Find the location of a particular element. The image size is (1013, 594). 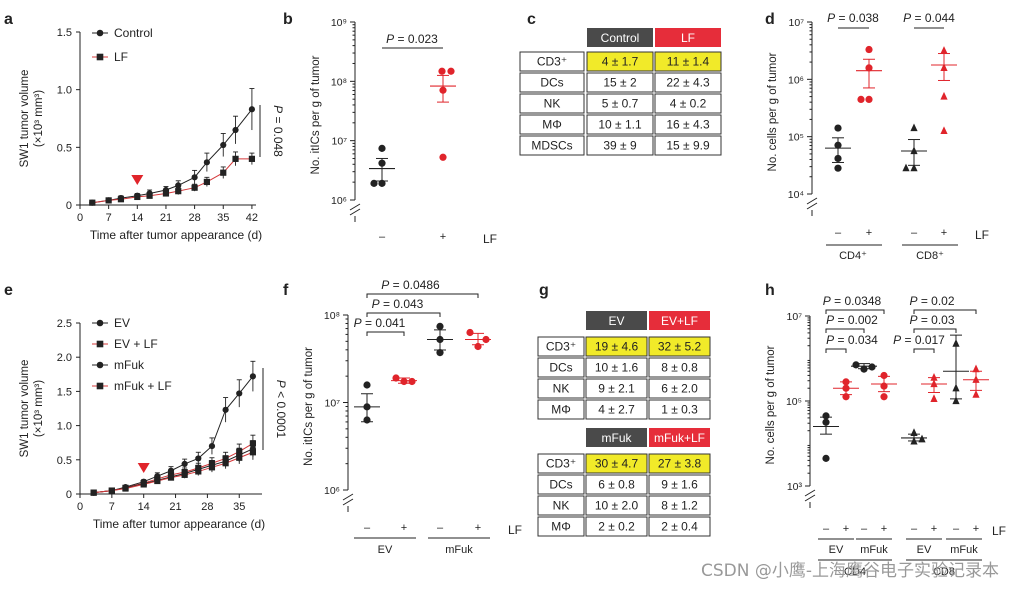

table-value: 2 ± 0.4 is located at coordinates (679, 527).